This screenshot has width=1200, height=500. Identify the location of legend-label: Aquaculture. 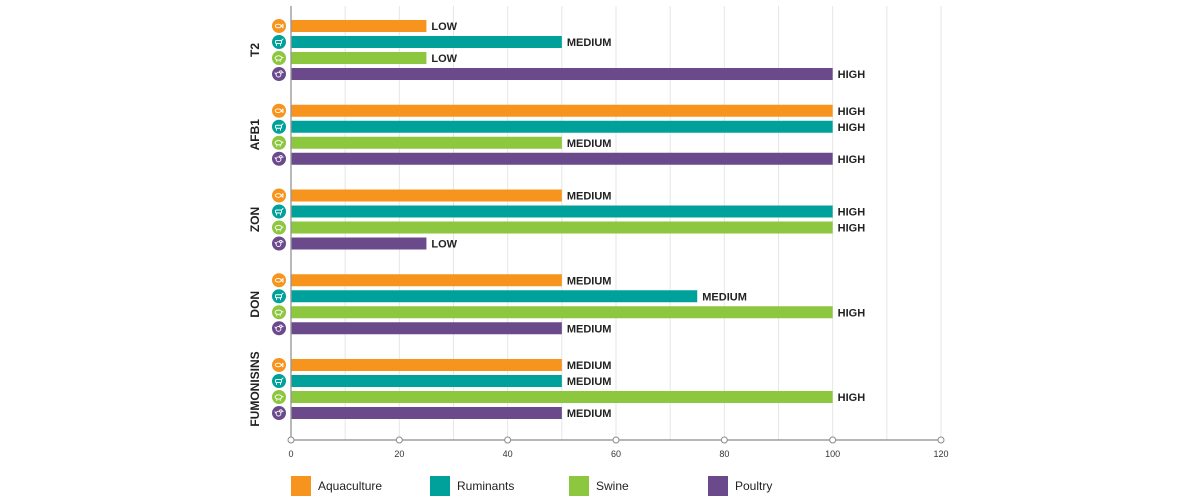
(350, 486).